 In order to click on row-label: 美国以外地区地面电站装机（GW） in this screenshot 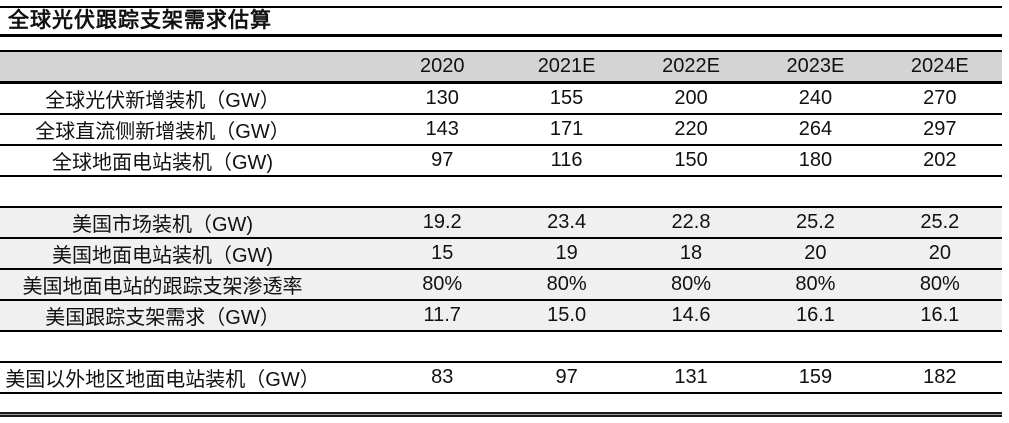, I will do `click(162, 380)`.